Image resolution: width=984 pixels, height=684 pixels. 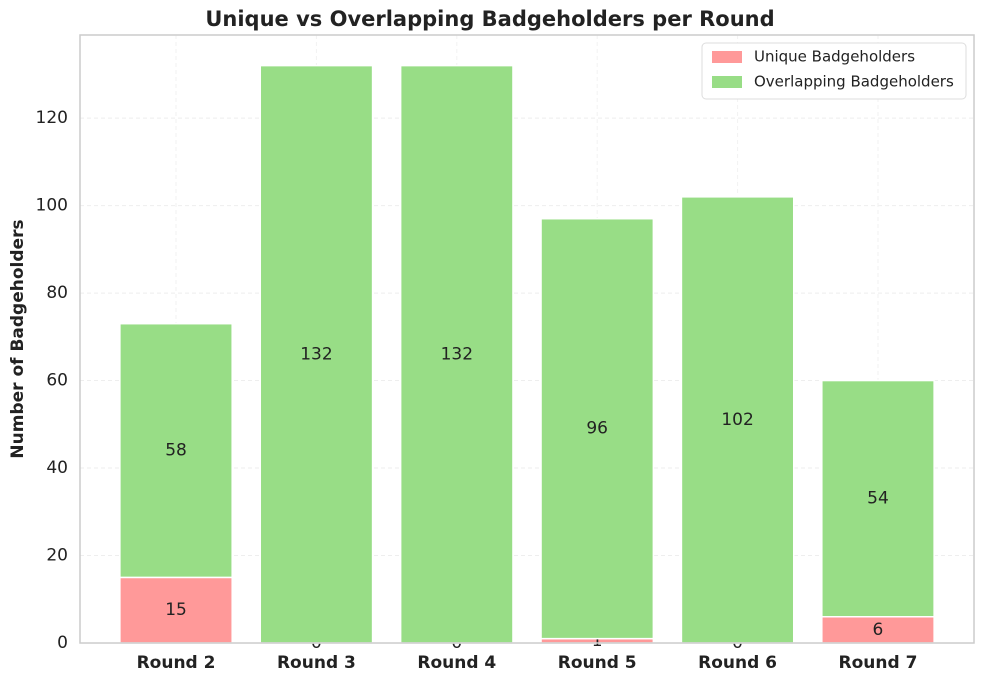 I want to click on x-tick-label: Round 6, so click(x=737, y=663).